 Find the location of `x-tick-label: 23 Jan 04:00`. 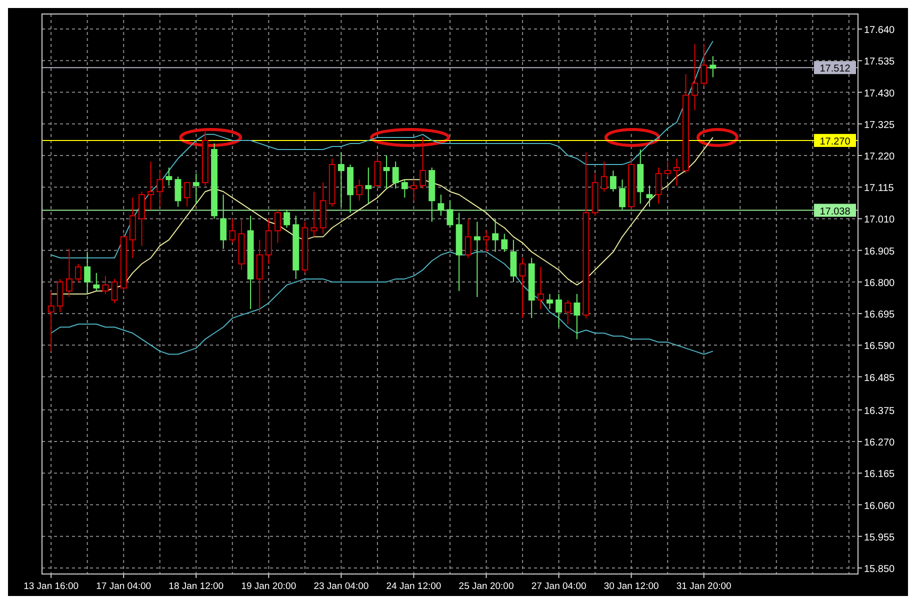

x-tick-label: 23 Jan 04:00 is located at coordinates (341, 586).